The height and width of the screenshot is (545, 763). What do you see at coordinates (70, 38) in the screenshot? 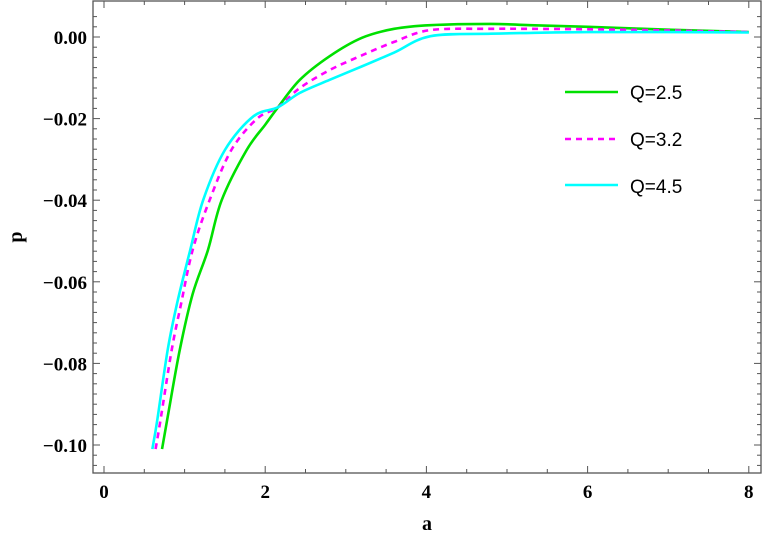
I see `y-tick-label: 0.00` at bounding box center [70, 38].